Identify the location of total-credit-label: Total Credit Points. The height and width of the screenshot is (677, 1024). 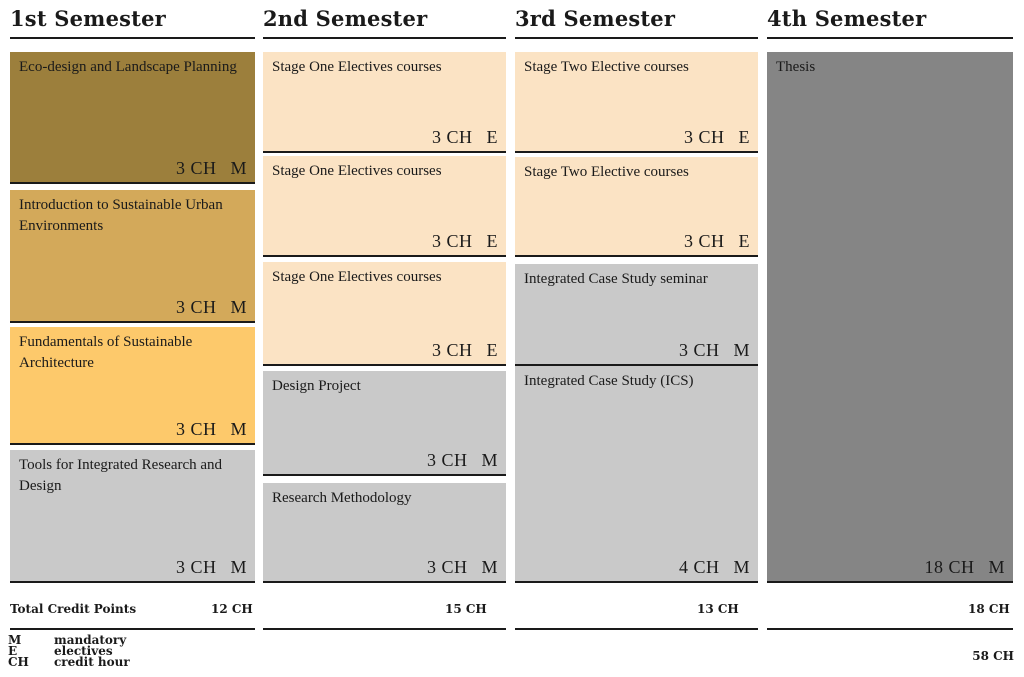
(73, 609).